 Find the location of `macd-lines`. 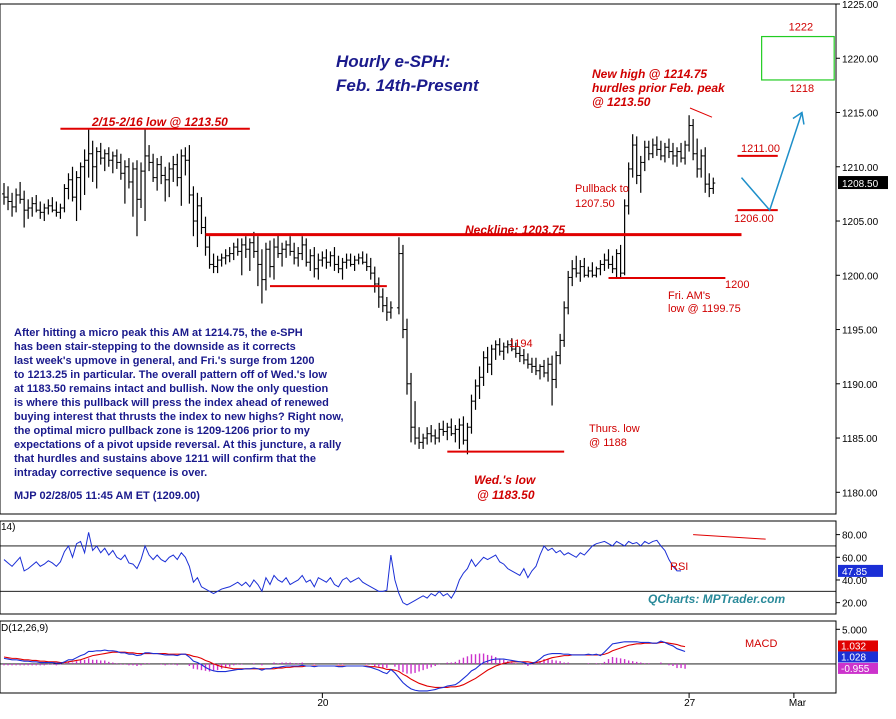

macd-lines is located at coordinates (418, 666).